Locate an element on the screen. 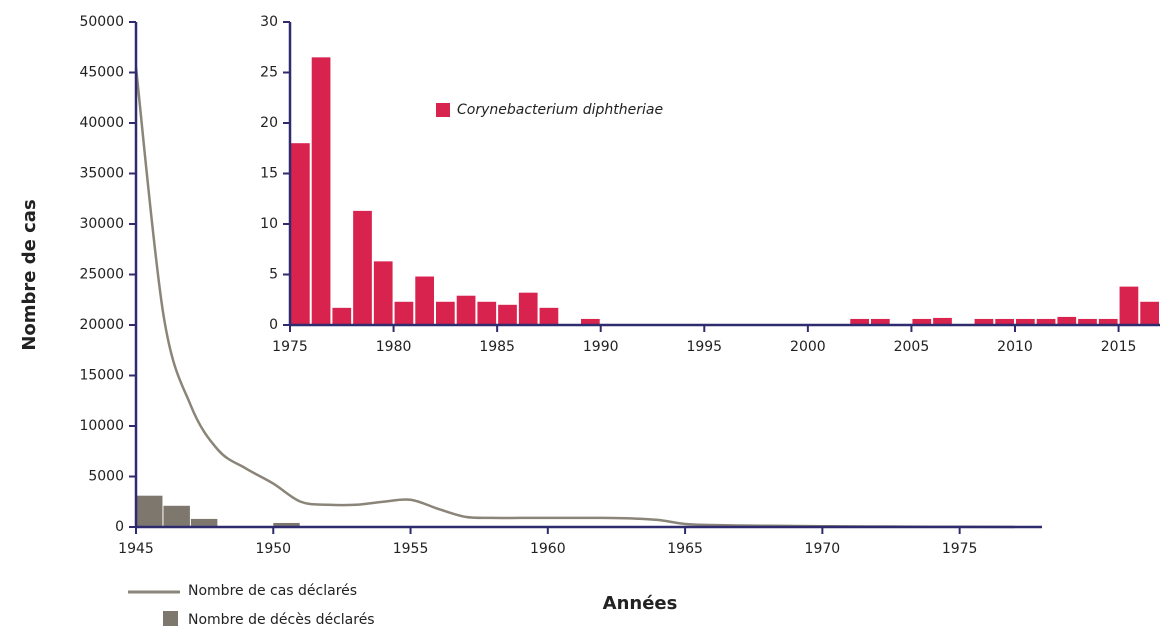  y-tick-label: 25 is located at coordinates (269, 73).